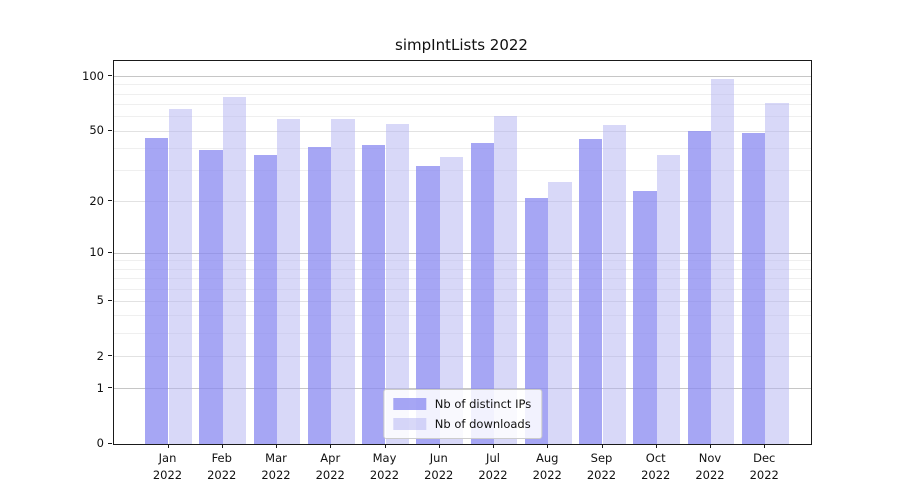 The width and height of the screenshot is (900, 500). Describe the element at coordinates (439, 466) in the screenshot. I see `x-tick-label-jun: Jun 2022` at that location.